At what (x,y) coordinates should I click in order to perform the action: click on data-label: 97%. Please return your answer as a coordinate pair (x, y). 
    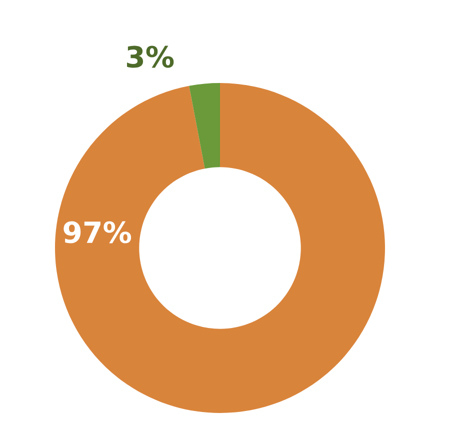
    Looking at the image, I should click on (98, 232).